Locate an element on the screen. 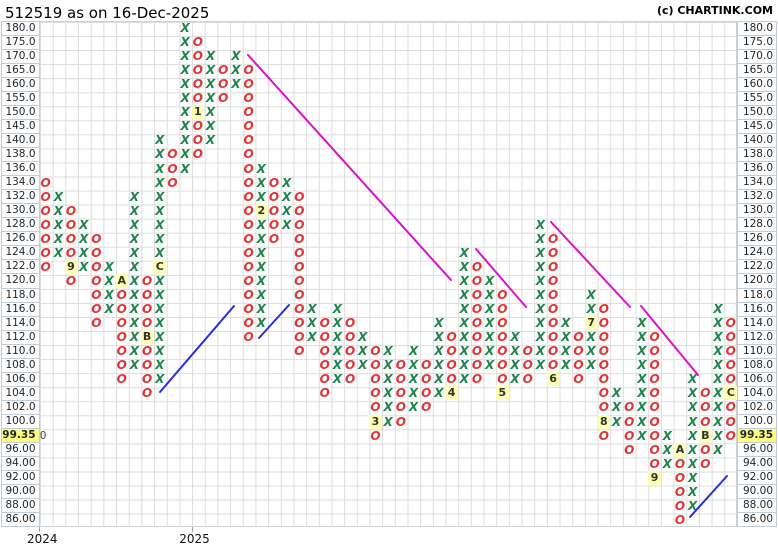 The image size is (778, 554). month-marker: 7 is located at coordinates (591, 323).